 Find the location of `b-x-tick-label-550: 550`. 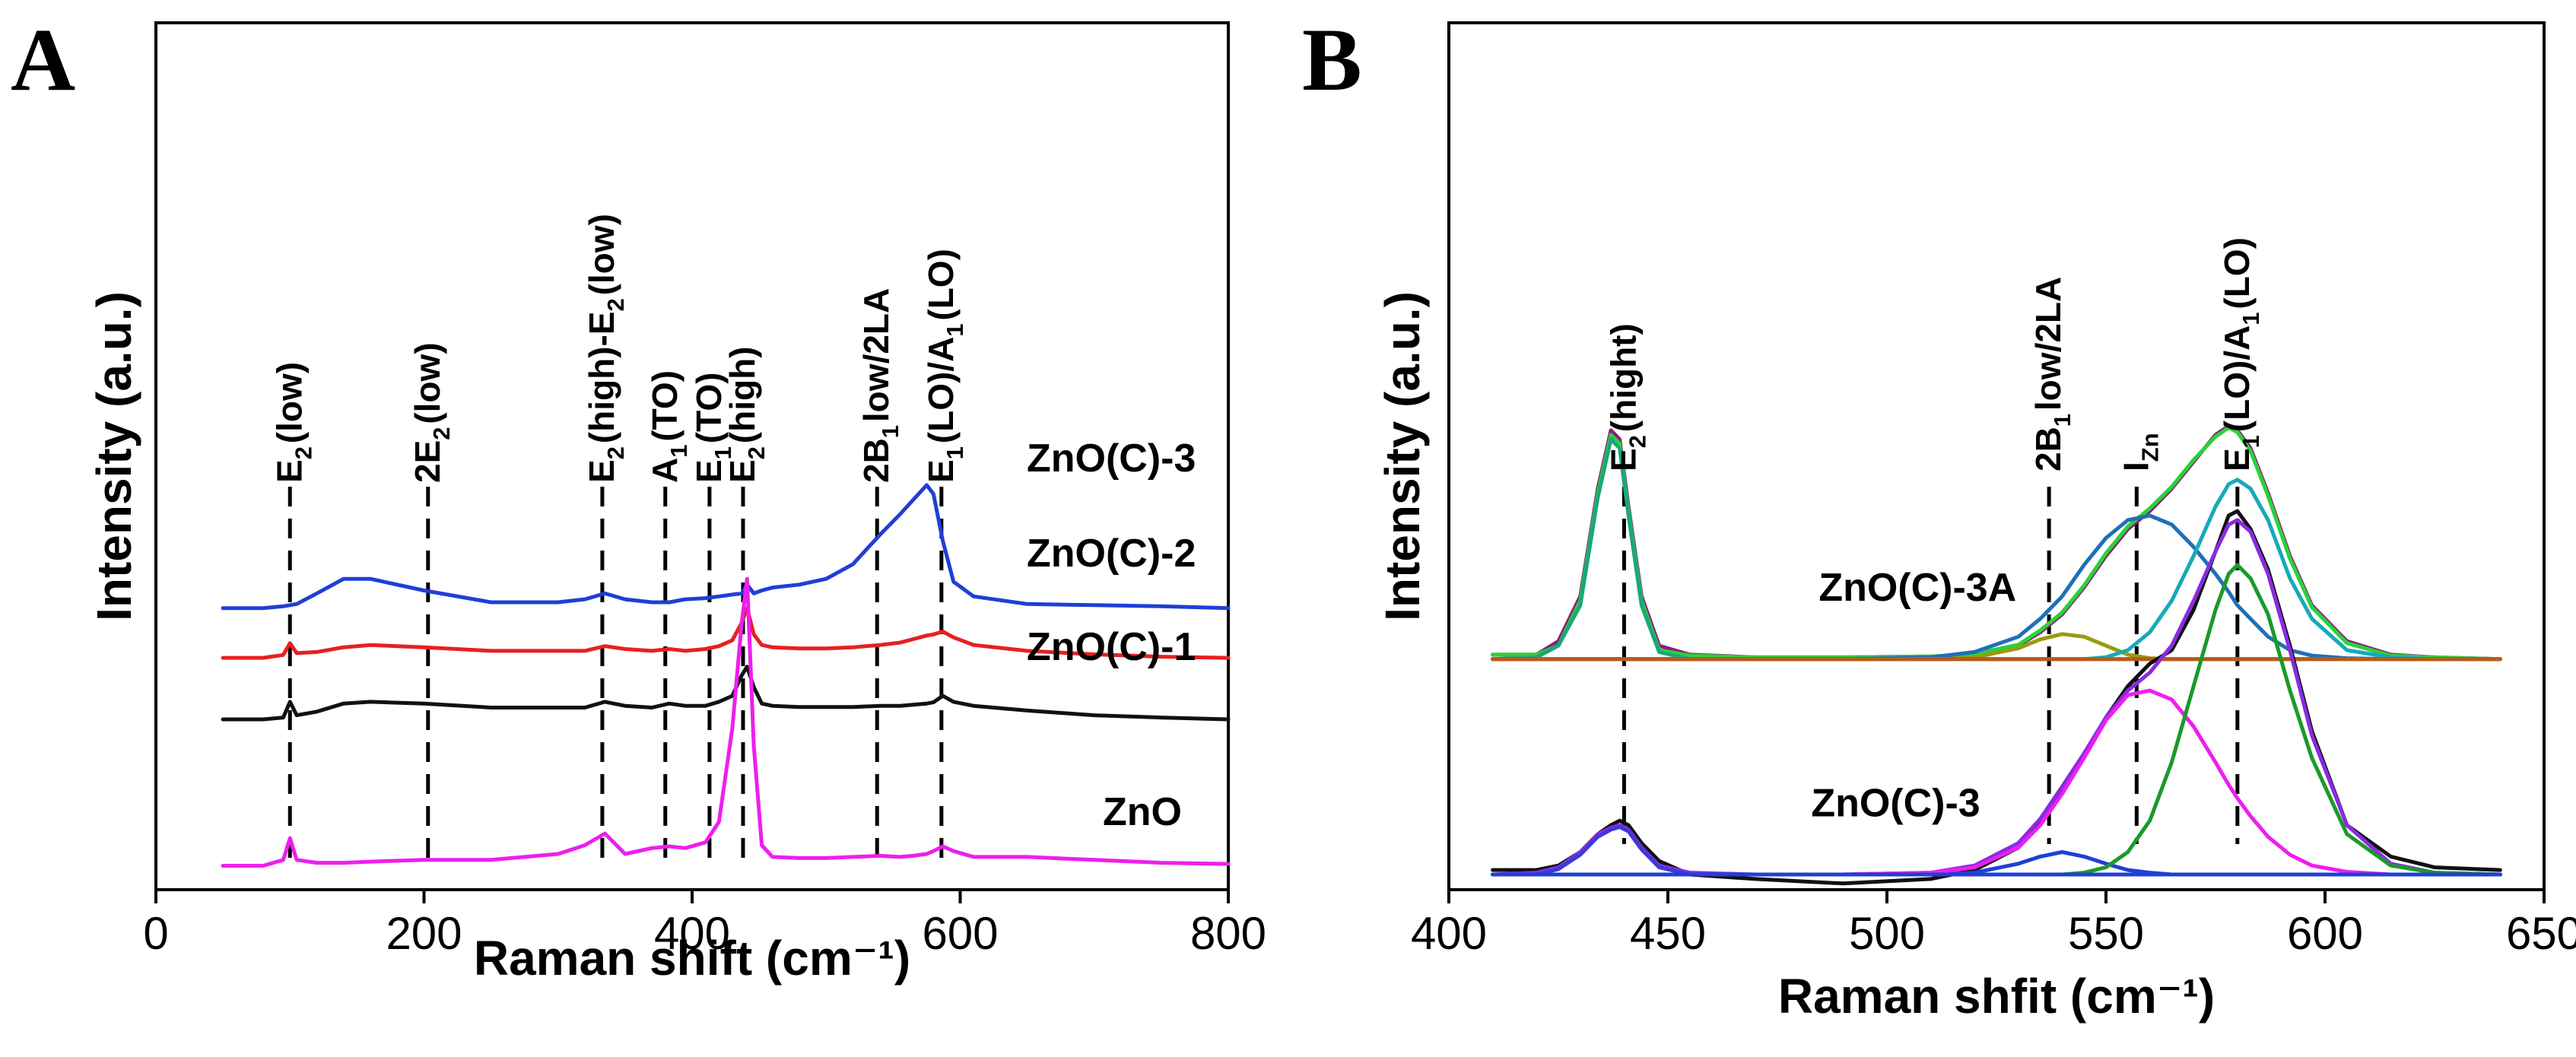

b-x-tick-label-550: 550 is located at coordinates (2106, 933).